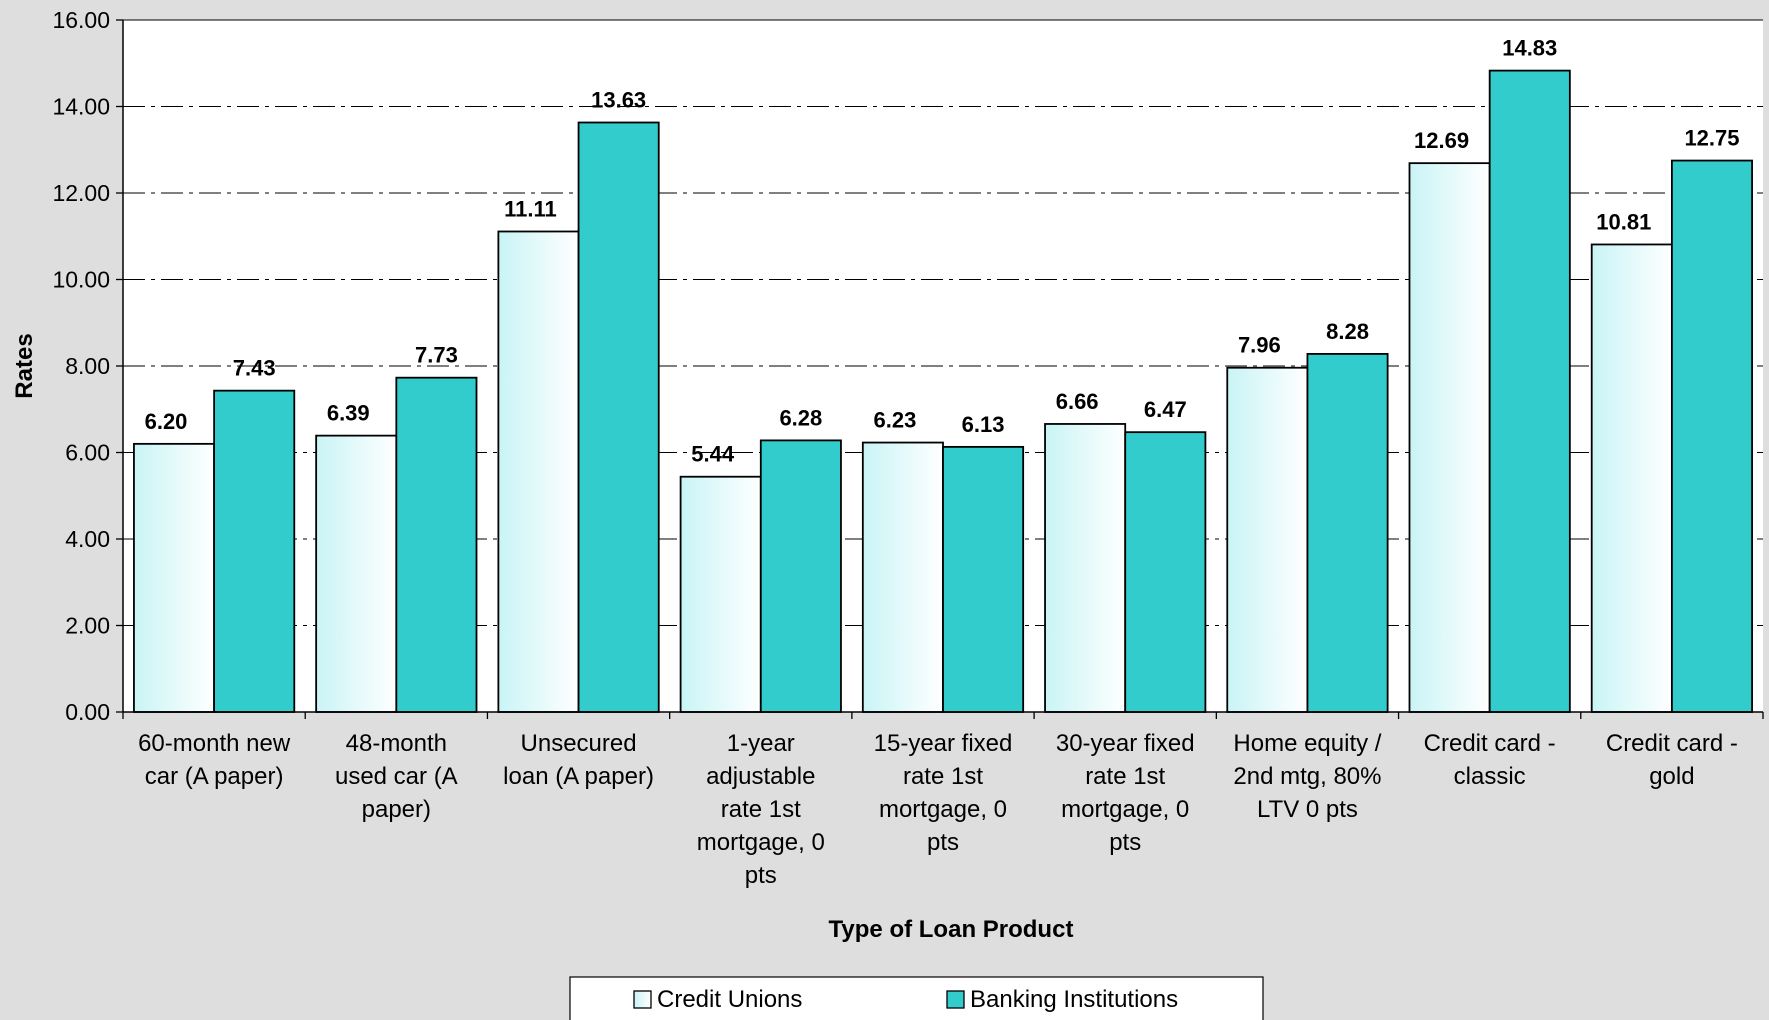 This screenshot has height=1020, width=1769. I want to click on data-label: 11.11, so click(530, 208).